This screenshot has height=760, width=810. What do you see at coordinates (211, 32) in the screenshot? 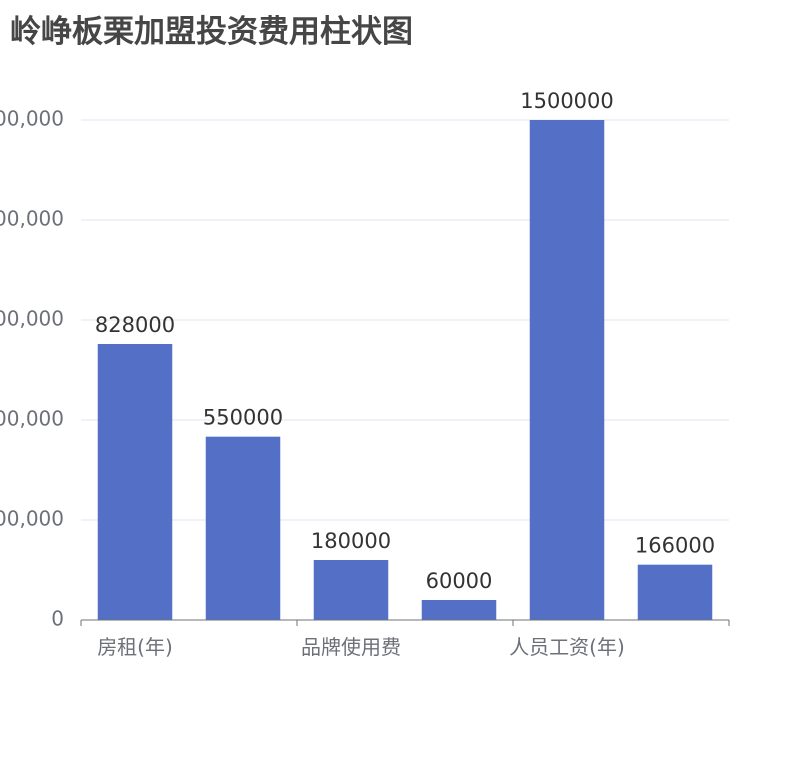
I see `chart-title: 岭峥板栗加盟投资费用柱状图` at bounding box center [211, 32].